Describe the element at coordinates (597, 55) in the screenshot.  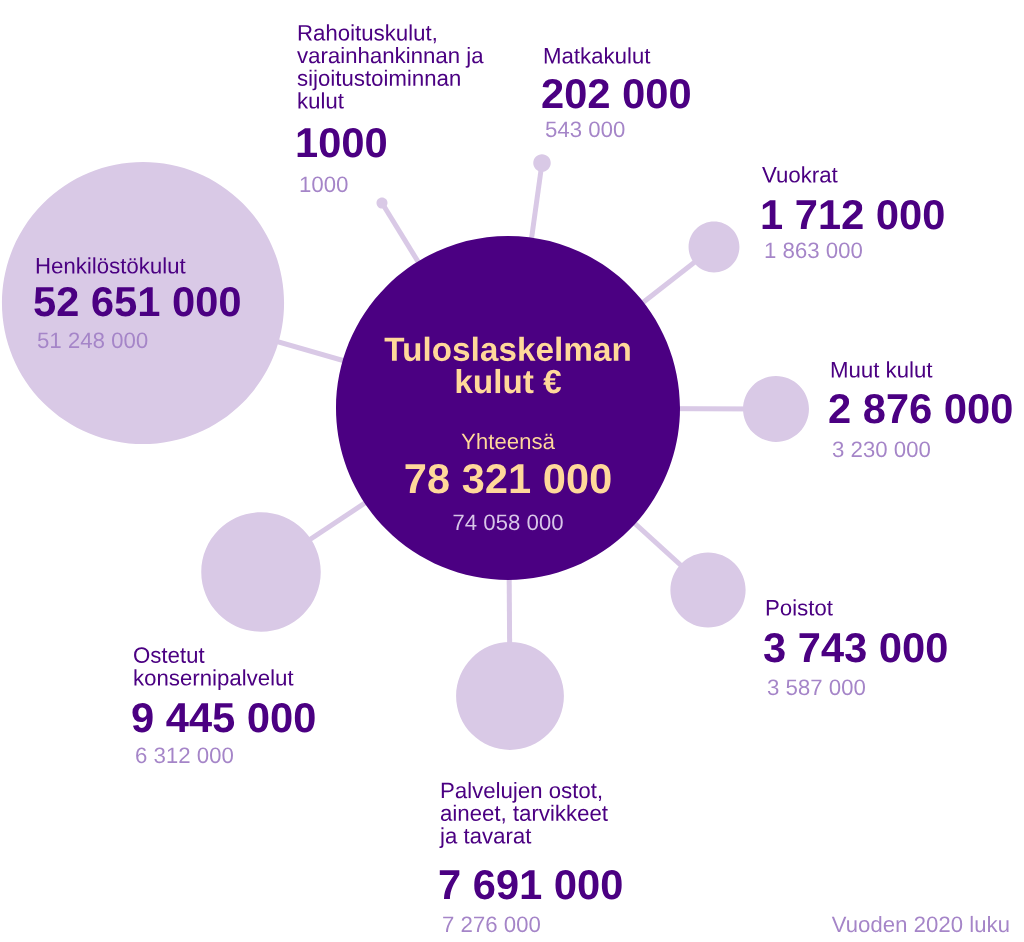
I see `category-label: Matkakulut` at that location.